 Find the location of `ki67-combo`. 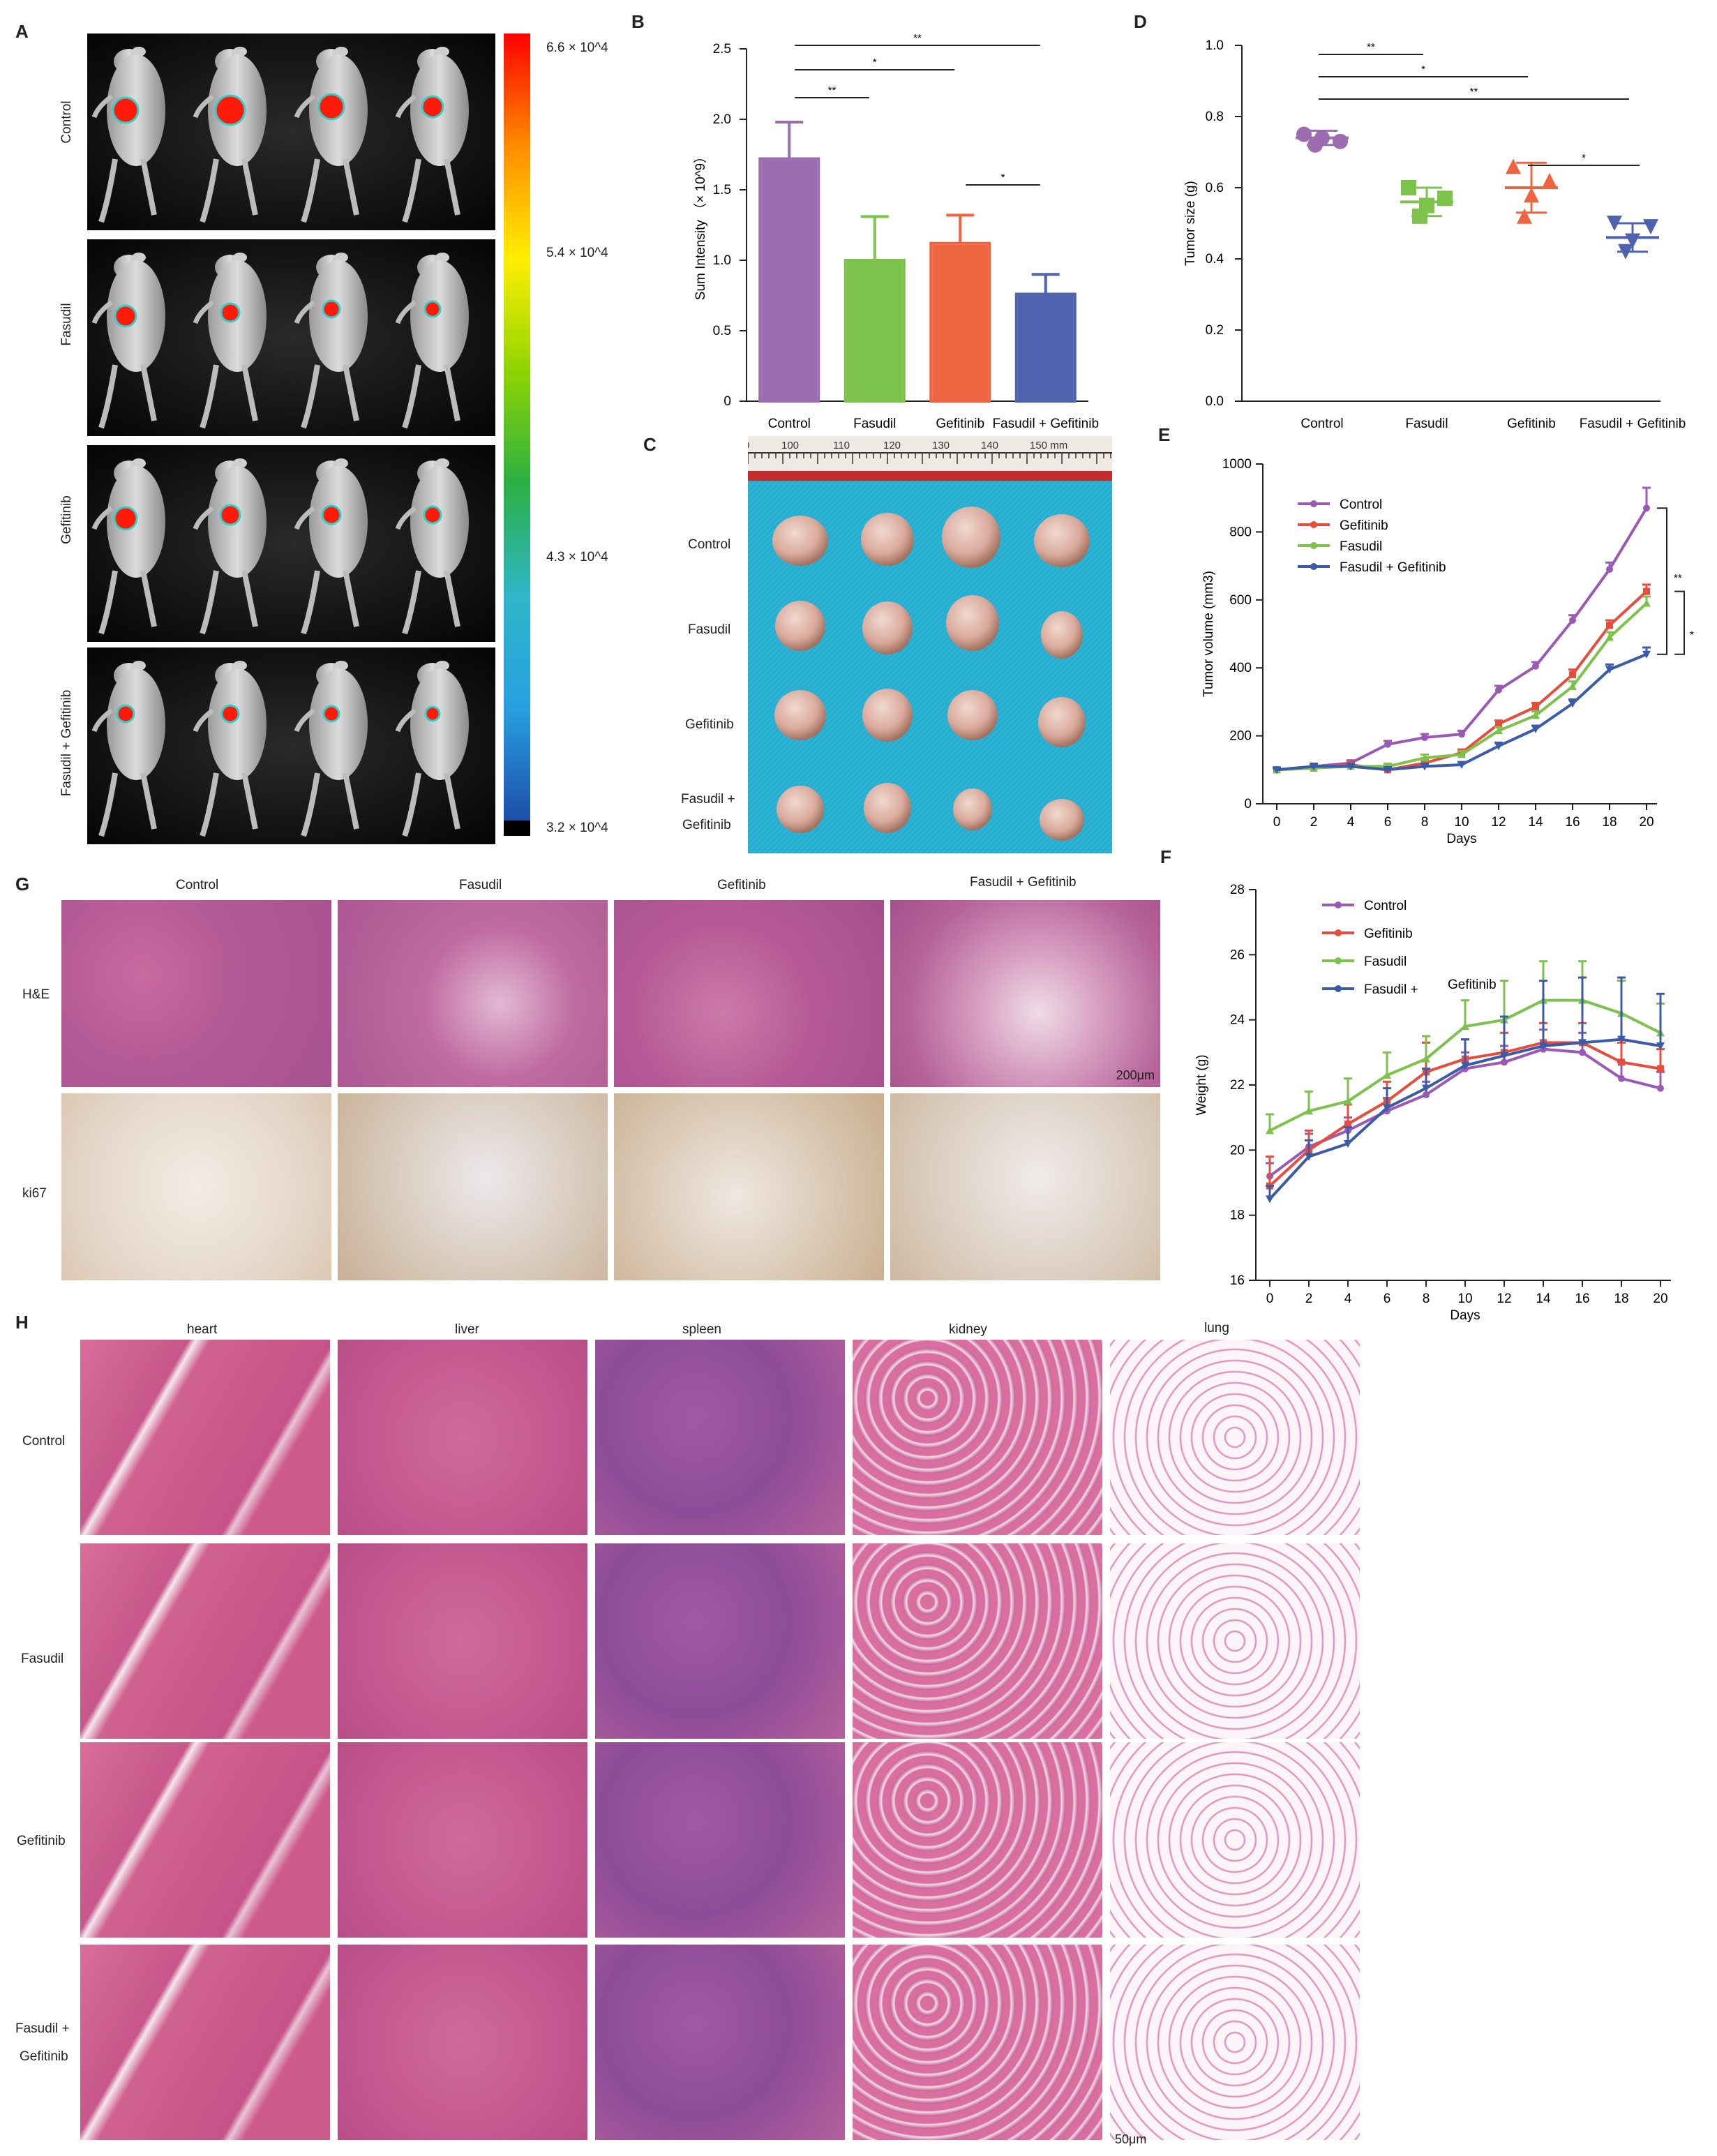

ki67-combo is located at coordinates (1025, 1186).